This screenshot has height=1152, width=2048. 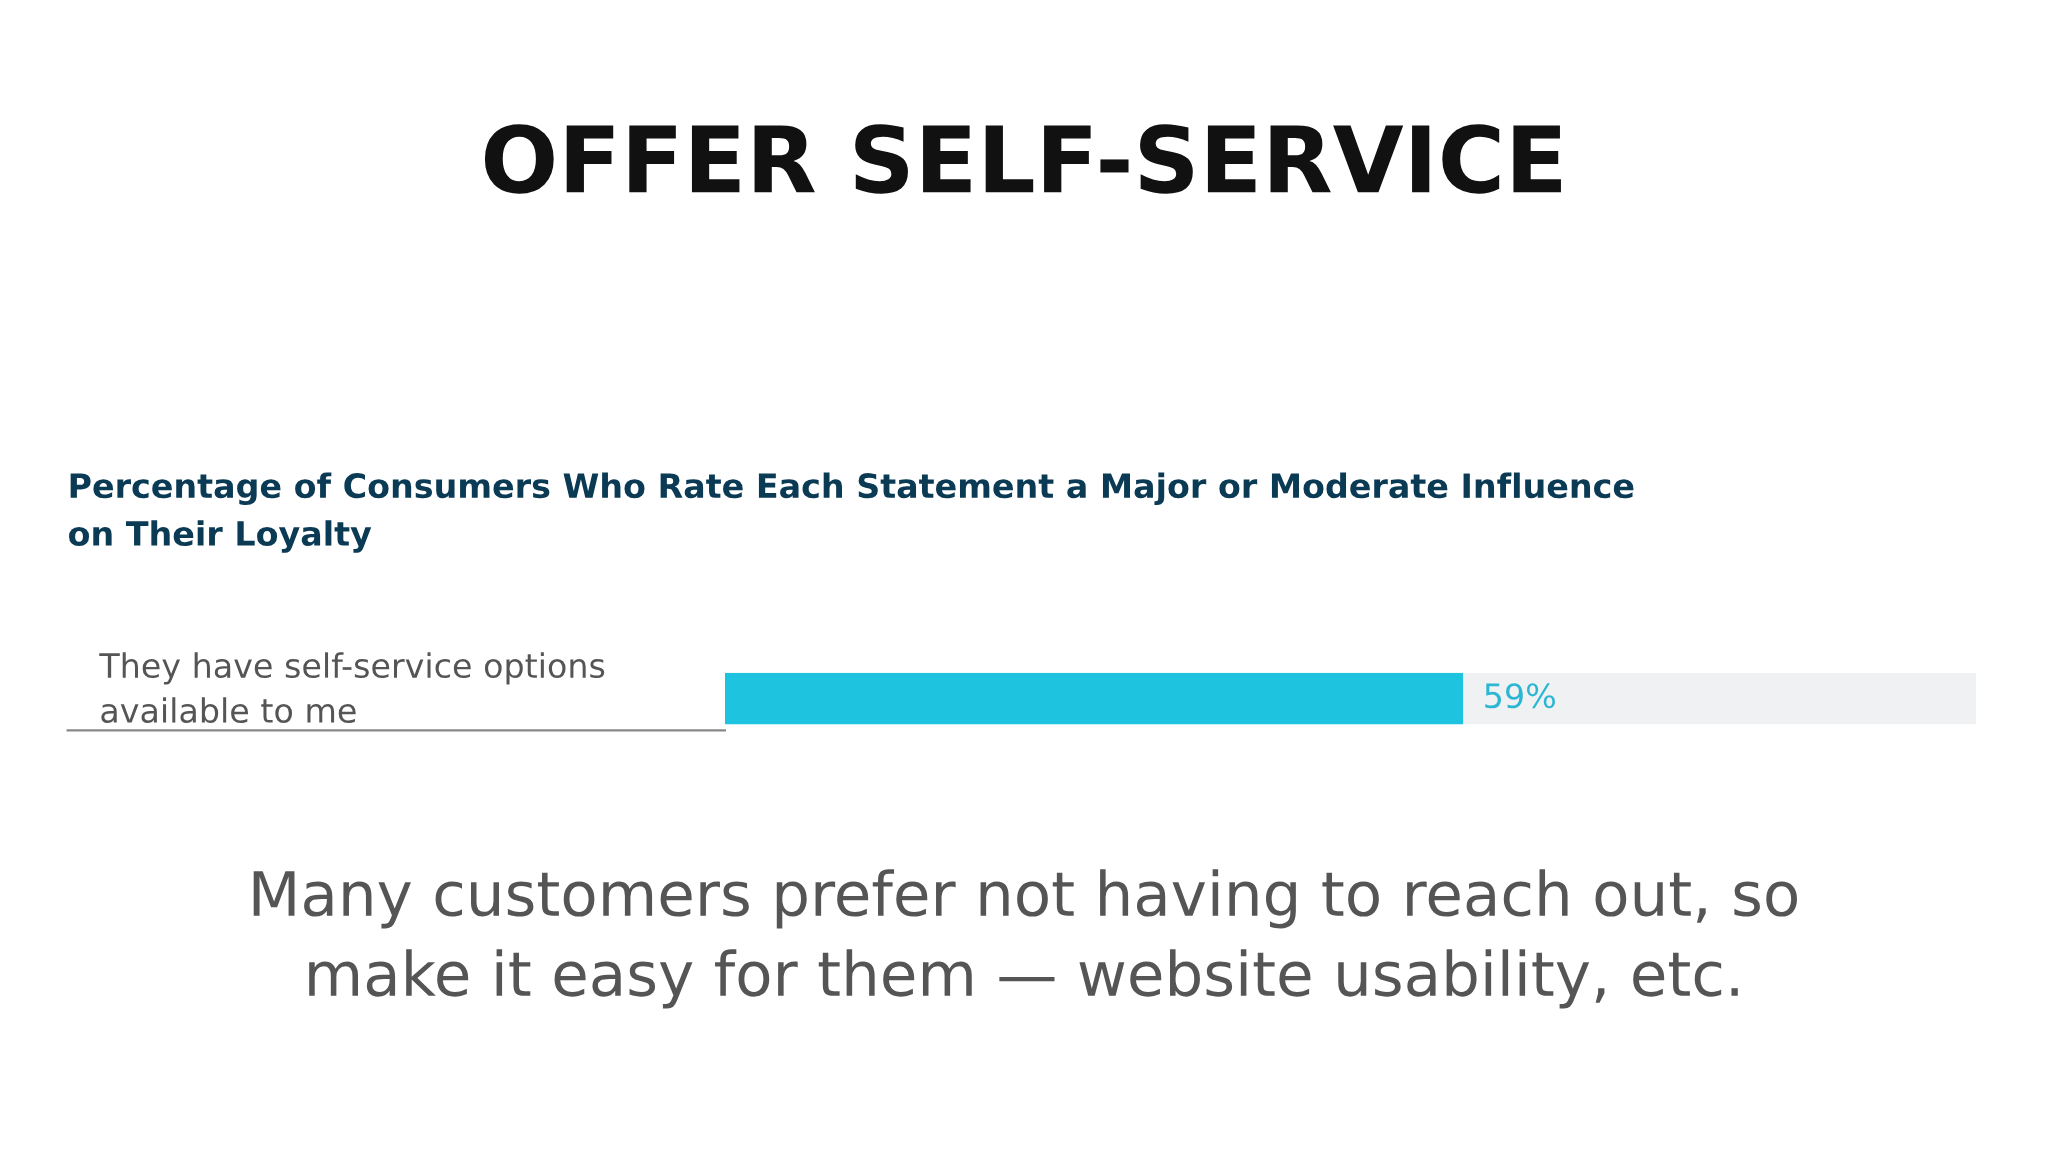 What do you see at coordinates (1025, 939) in the screenshot?
I see `text: Many customers prefer not having to reach out, so make it easy for them — website usability, etc.` at bounding box center [1025, 939].